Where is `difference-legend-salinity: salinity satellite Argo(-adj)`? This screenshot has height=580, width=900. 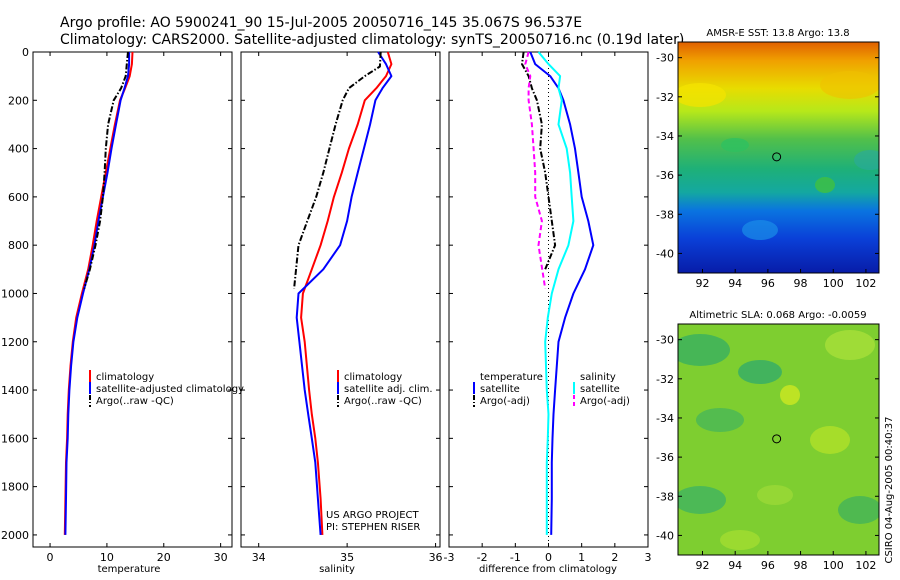 difference-legend-salinity: salinity satellite Argo(-adj) is located at coordinates (601, 389).